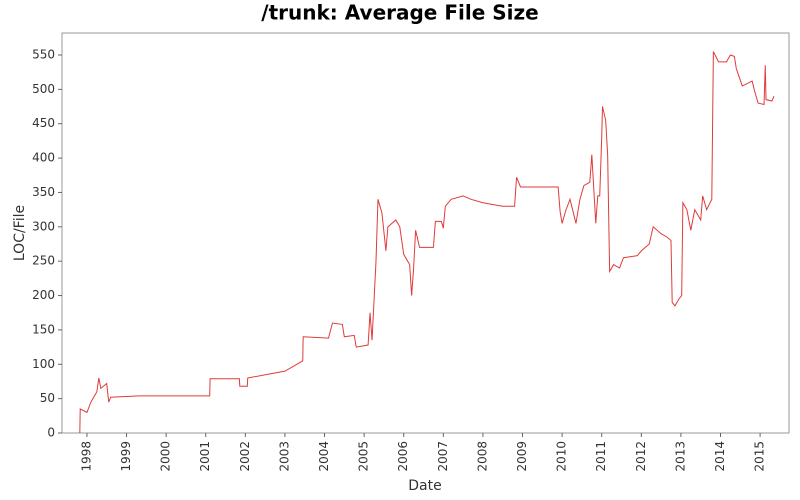 This screenshot has height=500, width=800. What do you see at coordinates (760, 456) in the screenshot?
I see `x-tick-label: 2015` at bounding box center [760, 456].